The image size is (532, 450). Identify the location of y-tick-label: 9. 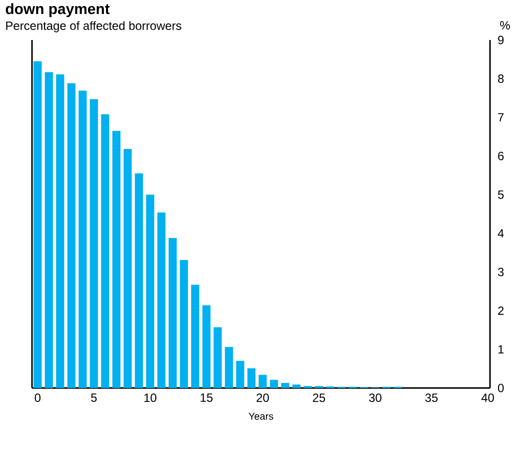
(501, 40).